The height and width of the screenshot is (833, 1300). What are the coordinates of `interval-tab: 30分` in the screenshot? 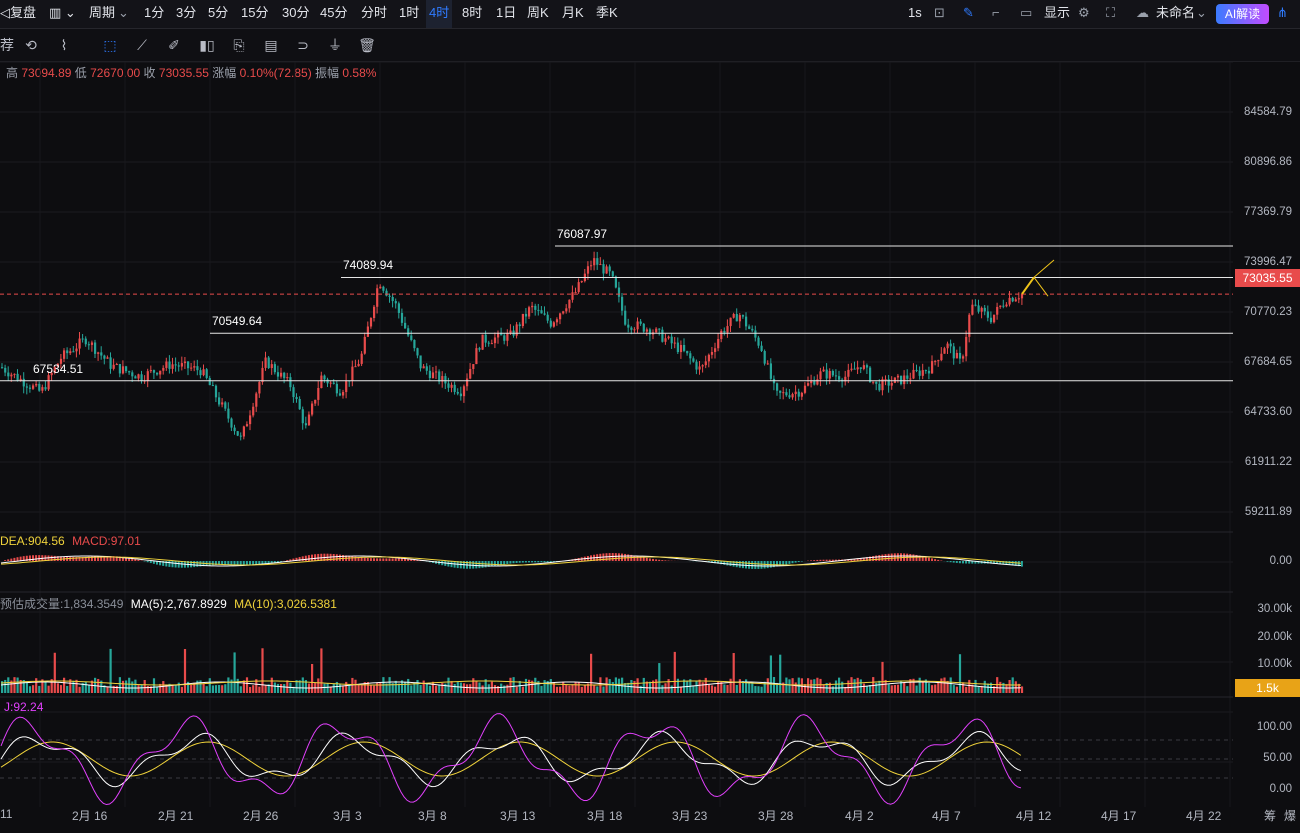 It's located at (296, 12).